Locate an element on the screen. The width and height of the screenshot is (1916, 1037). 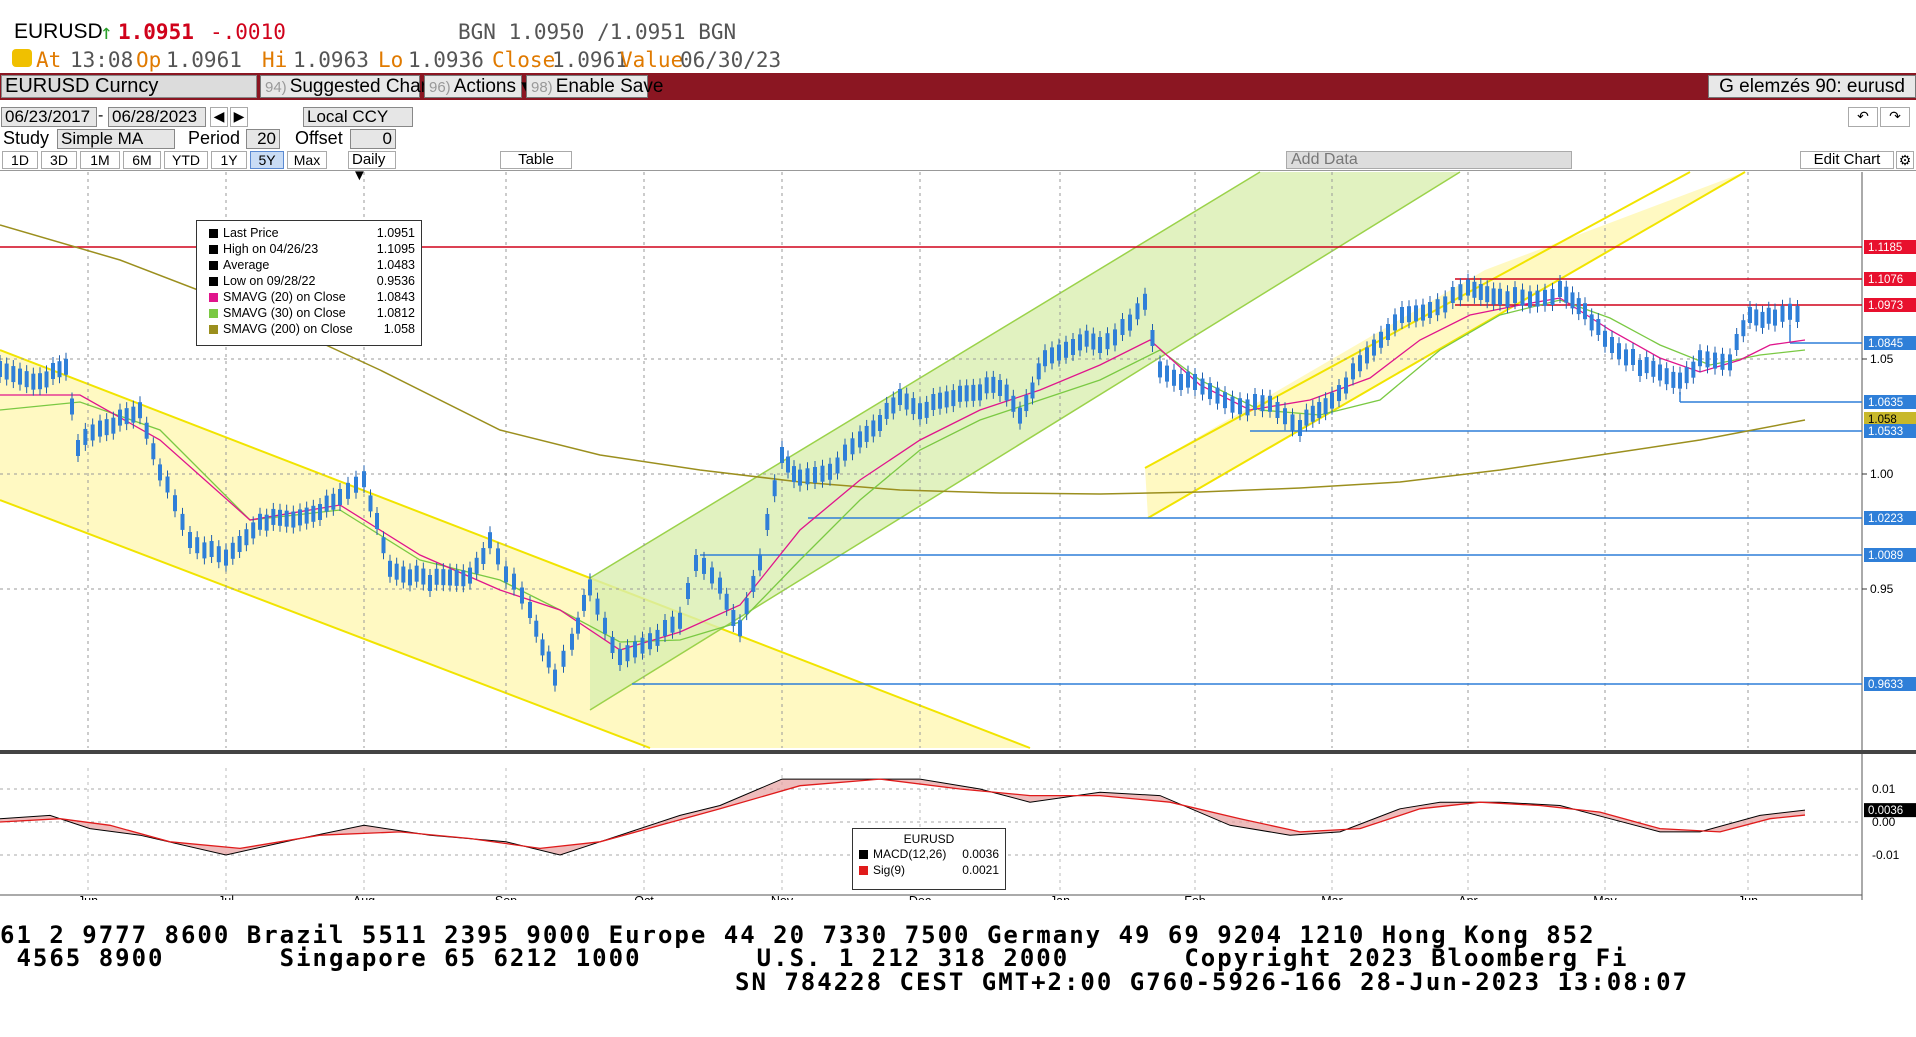
page-title: G elemzés 90: eurusd is located at coordinates (1812, 86).